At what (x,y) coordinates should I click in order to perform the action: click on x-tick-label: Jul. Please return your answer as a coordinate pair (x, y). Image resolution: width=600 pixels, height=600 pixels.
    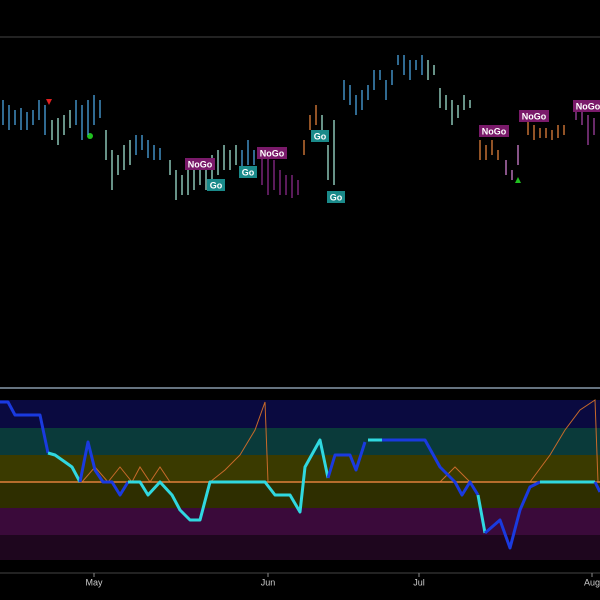
    Looking at the image, I should click on (419, 582).